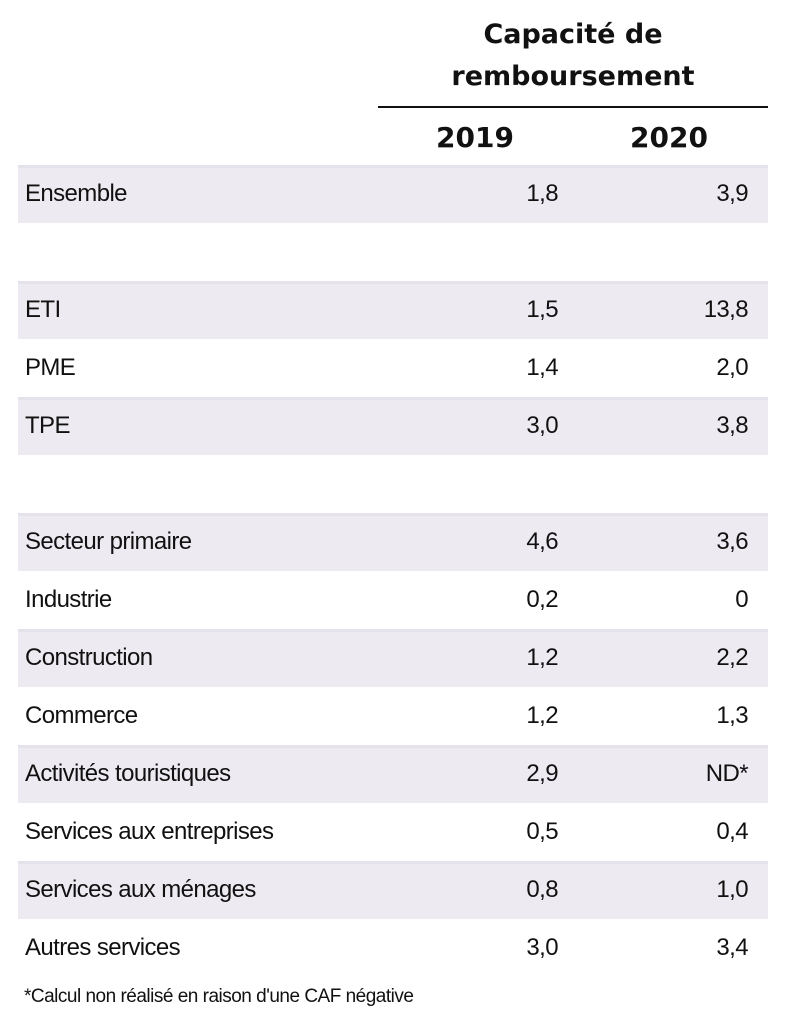 The width and height of the screenshot is (800, 1036). What do you see at coordinates (573, 107) in the screenshot?
I see `header-rule` at bounding box center [573, 107].